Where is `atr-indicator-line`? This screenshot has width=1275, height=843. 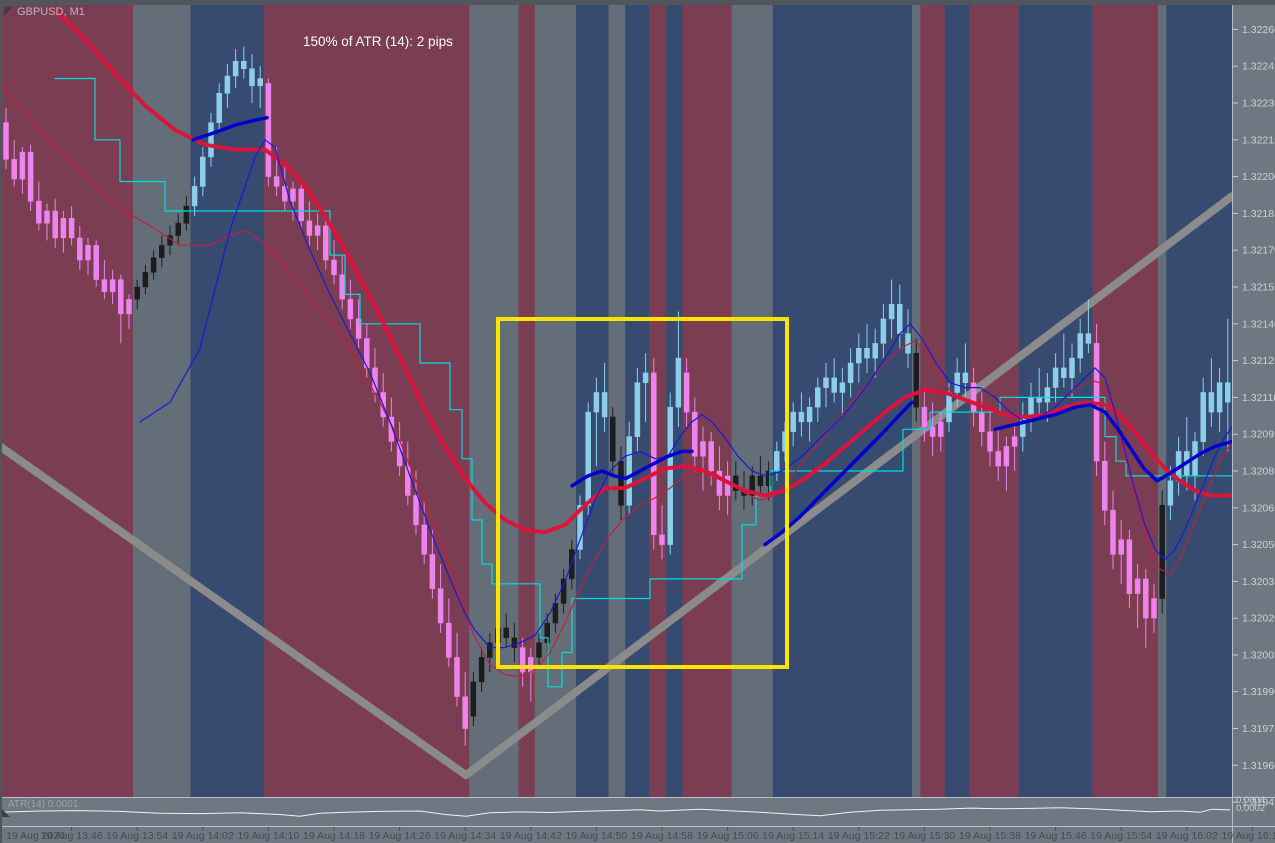 atr-indicator-line is located at coordinates (616, 812).